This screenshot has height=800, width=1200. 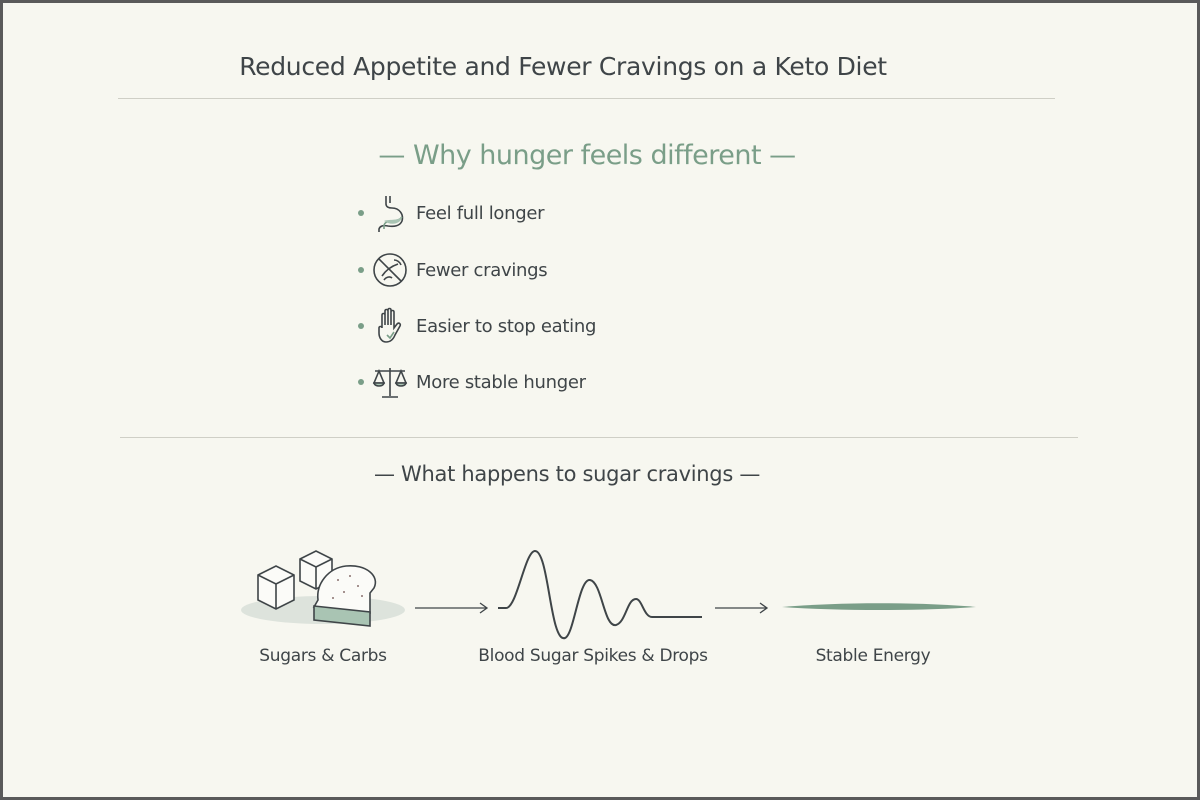 I want to click on item-label: Easier to stop eating, so click(x=506, y=326).